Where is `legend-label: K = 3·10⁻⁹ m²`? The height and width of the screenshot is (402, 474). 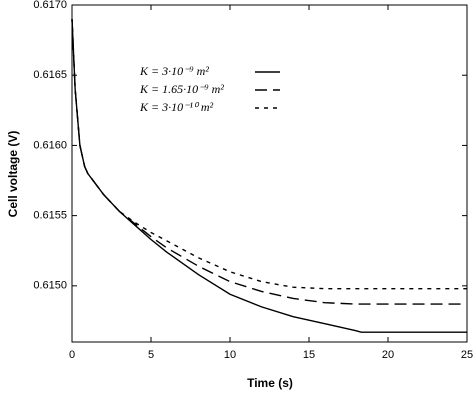 legend-label: K = 3·10⁻⁹ m² is located at coordinates (174, 71).